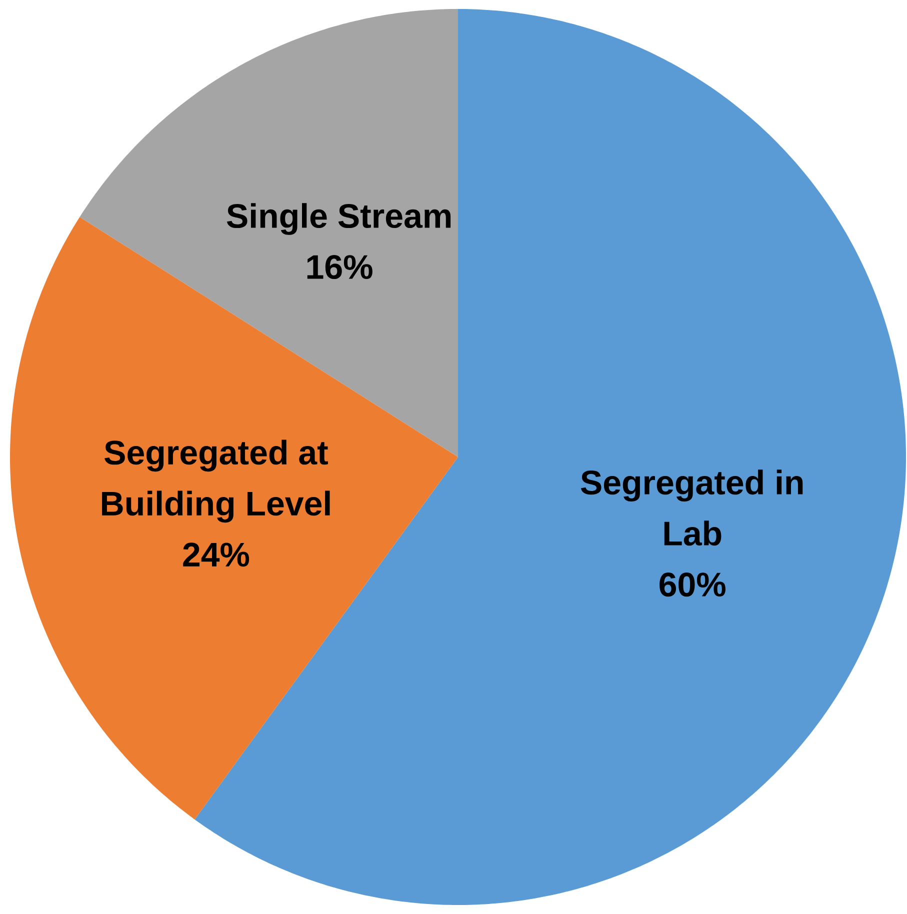  What do you see at coordinates (691, 508) in the screenshot?
I see `slice-label: Segregated in Lab` at bounding box center [691, 508].